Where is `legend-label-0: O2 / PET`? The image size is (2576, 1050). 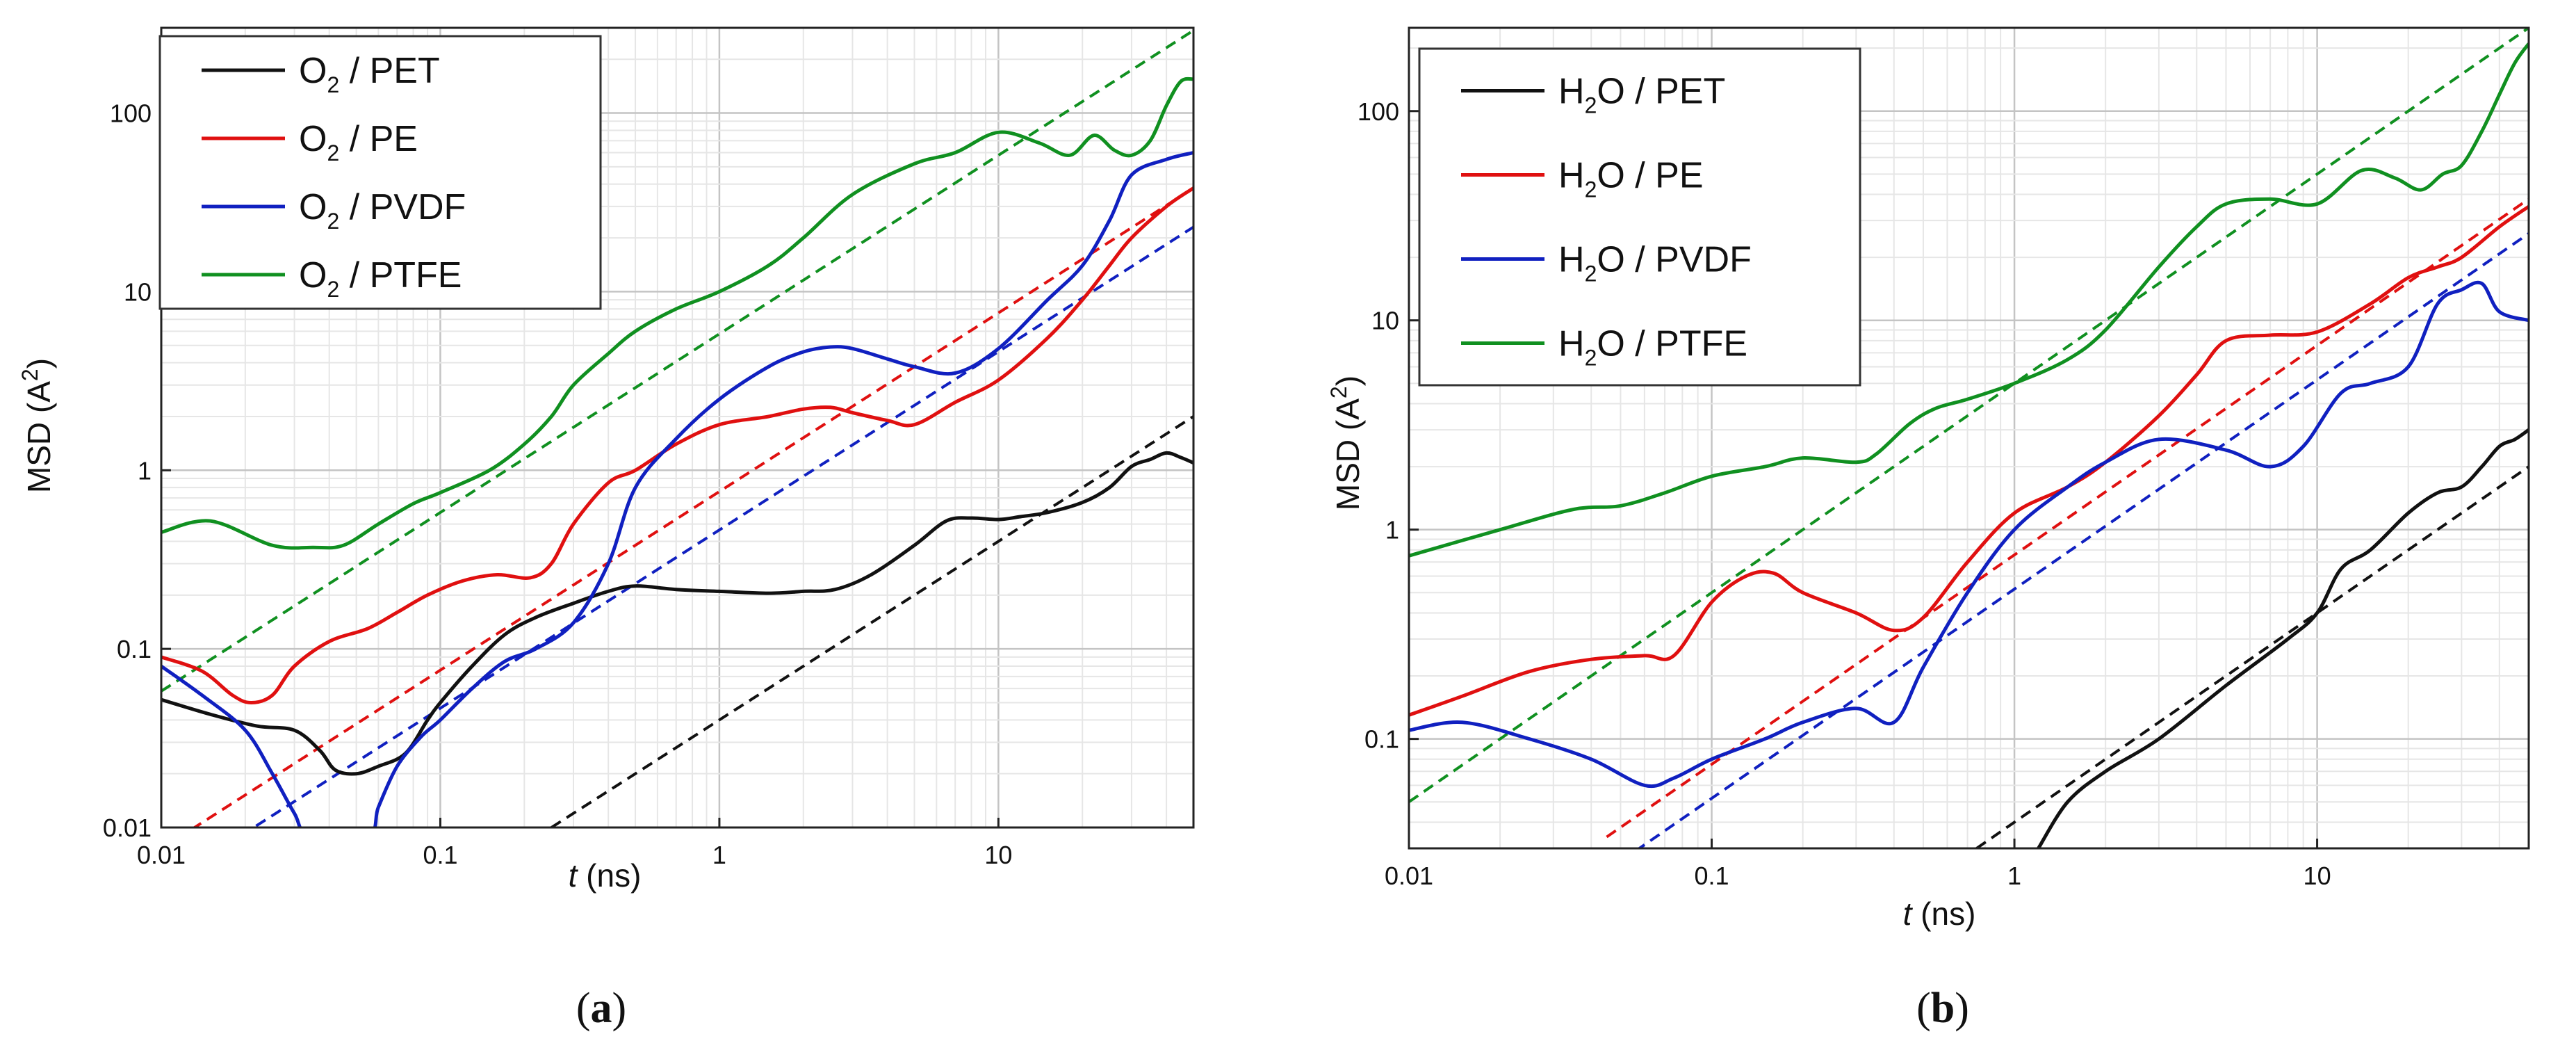
legend-label-0: O2 / PET is located at coordinates (369, 74).